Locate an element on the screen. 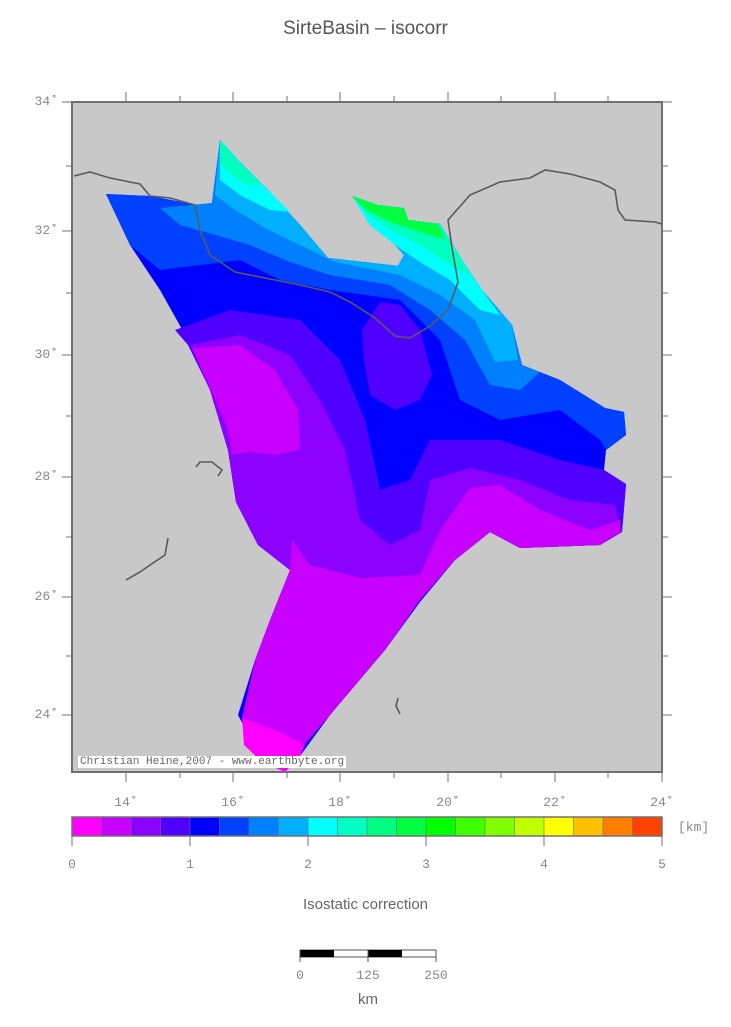 This screenshot has width=731, height=1027. border-fragment-south is located at coordinates (398, 706).